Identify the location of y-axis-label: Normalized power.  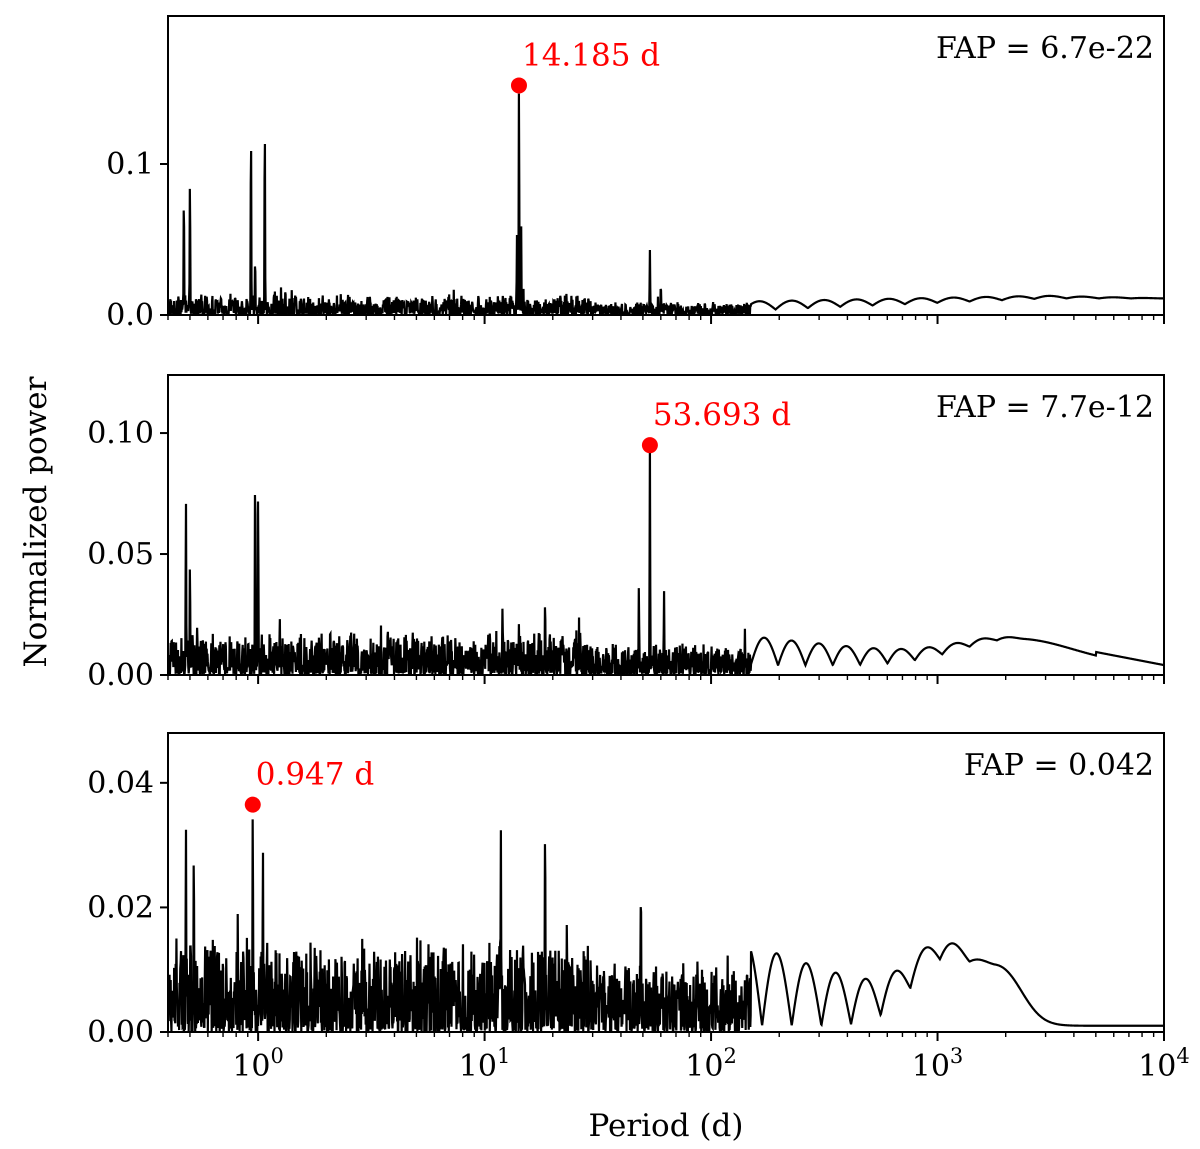
(36, 521).